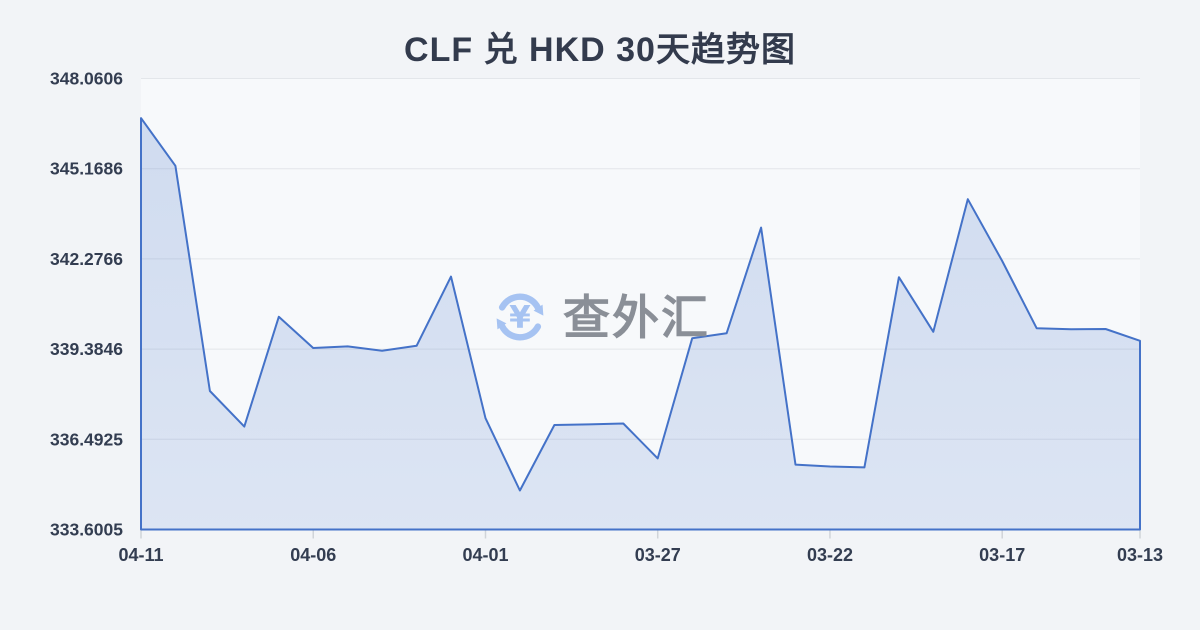  I want to click on x-axis-label: 03-27, so click(658, 555).